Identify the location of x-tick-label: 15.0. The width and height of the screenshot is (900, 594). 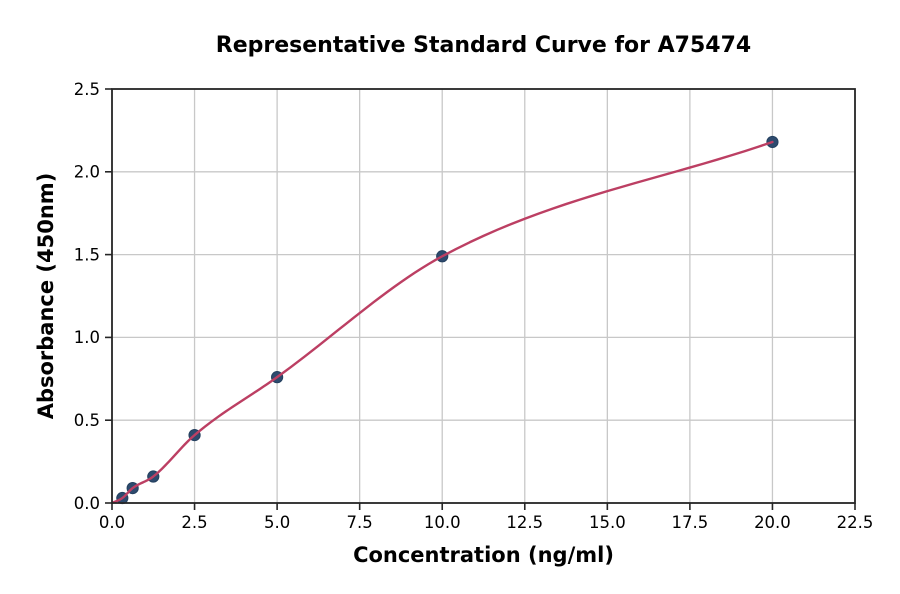
(607, 522).